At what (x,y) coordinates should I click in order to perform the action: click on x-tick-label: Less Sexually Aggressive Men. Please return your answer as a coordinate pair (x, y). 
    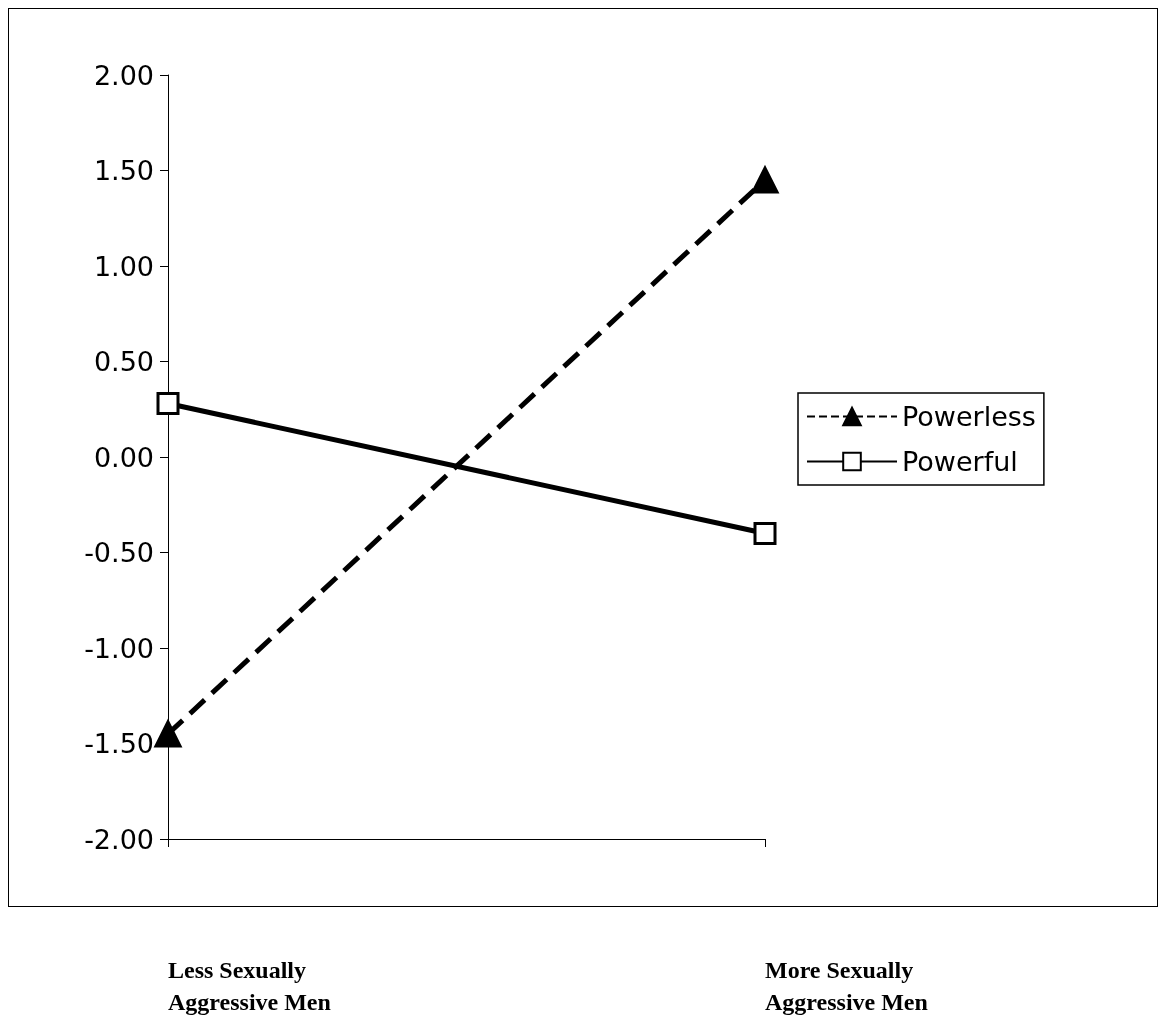
    Looking at the image, I should click on (249, 986).